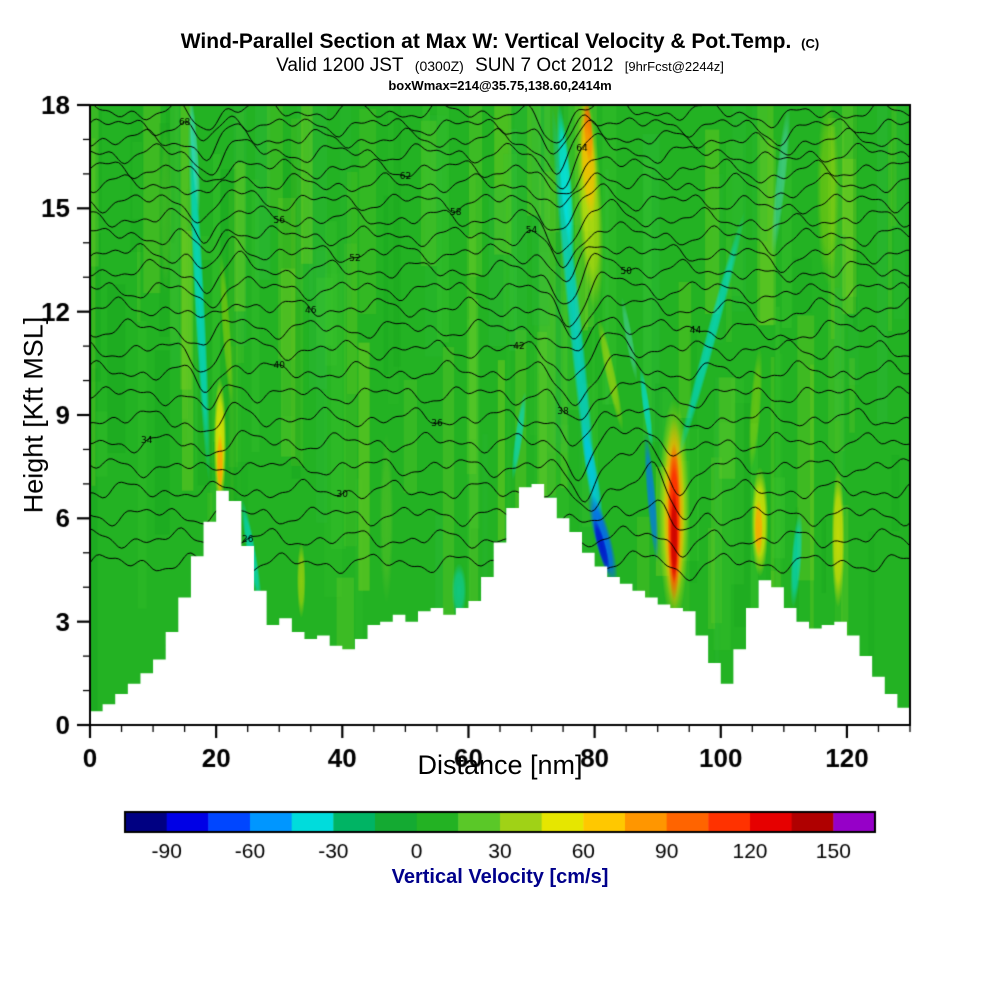 The image size is (1000, 1000). Describe the element at coordinates (674, 66) in the screenshot. I see `forecast-info: [9hrFcst@2244z]` at that location.